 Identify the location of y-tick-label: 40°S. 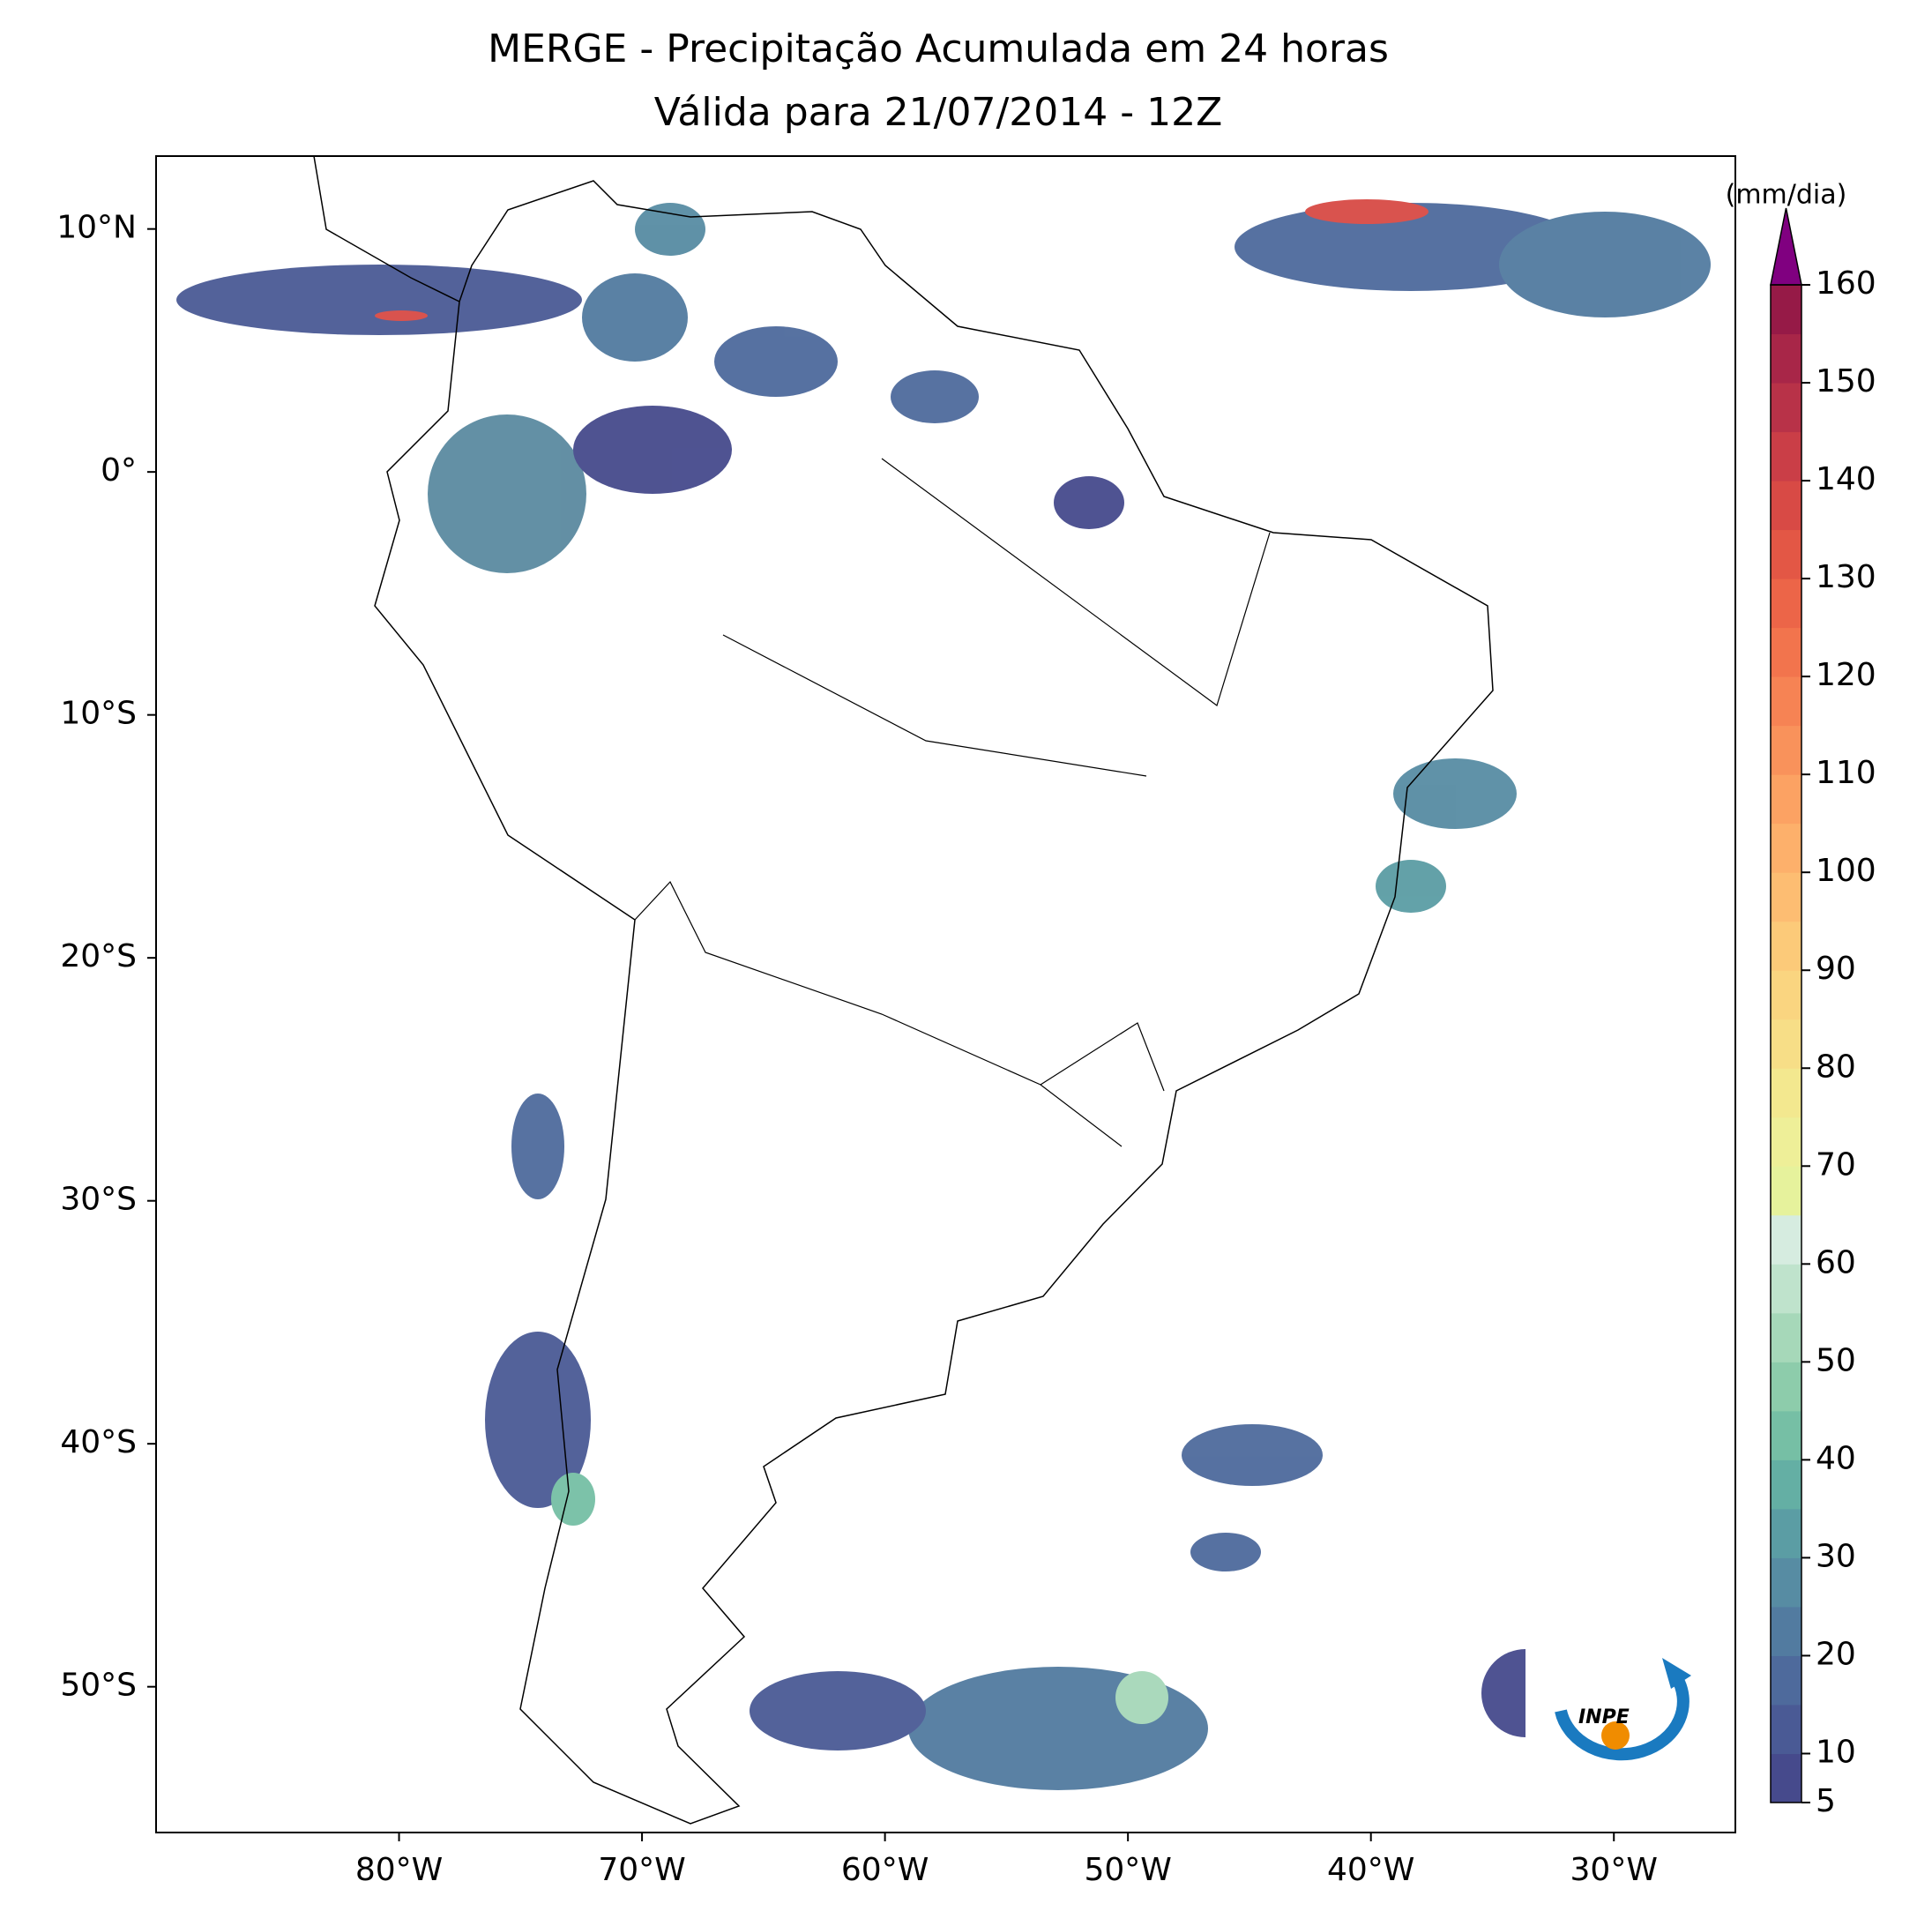
(98, 1442).